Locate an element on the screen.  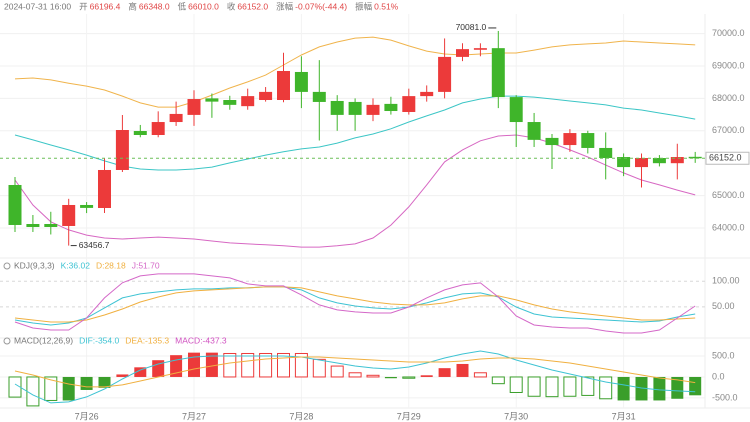
last-price-label: 66152.0 is located at coordinates (725, 158).